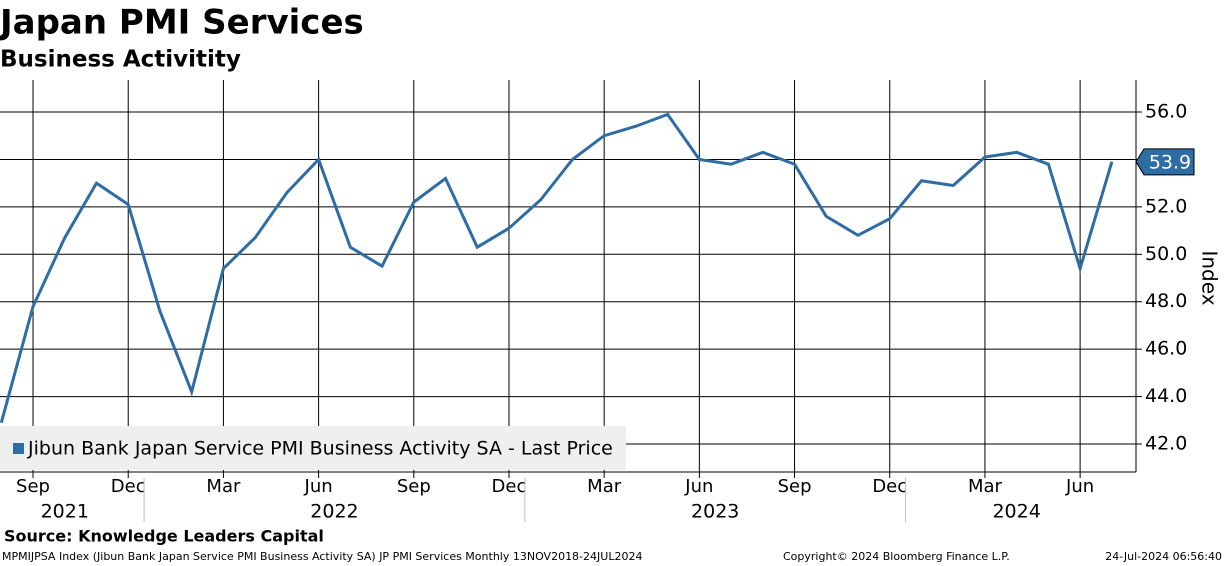 This screenshot has width=1224, height=566. What do you see at coordinates (164, 536) in the screenshot?
I see `source: Source: Knowledge Leaders Capital` at bounding box center [164, 536].